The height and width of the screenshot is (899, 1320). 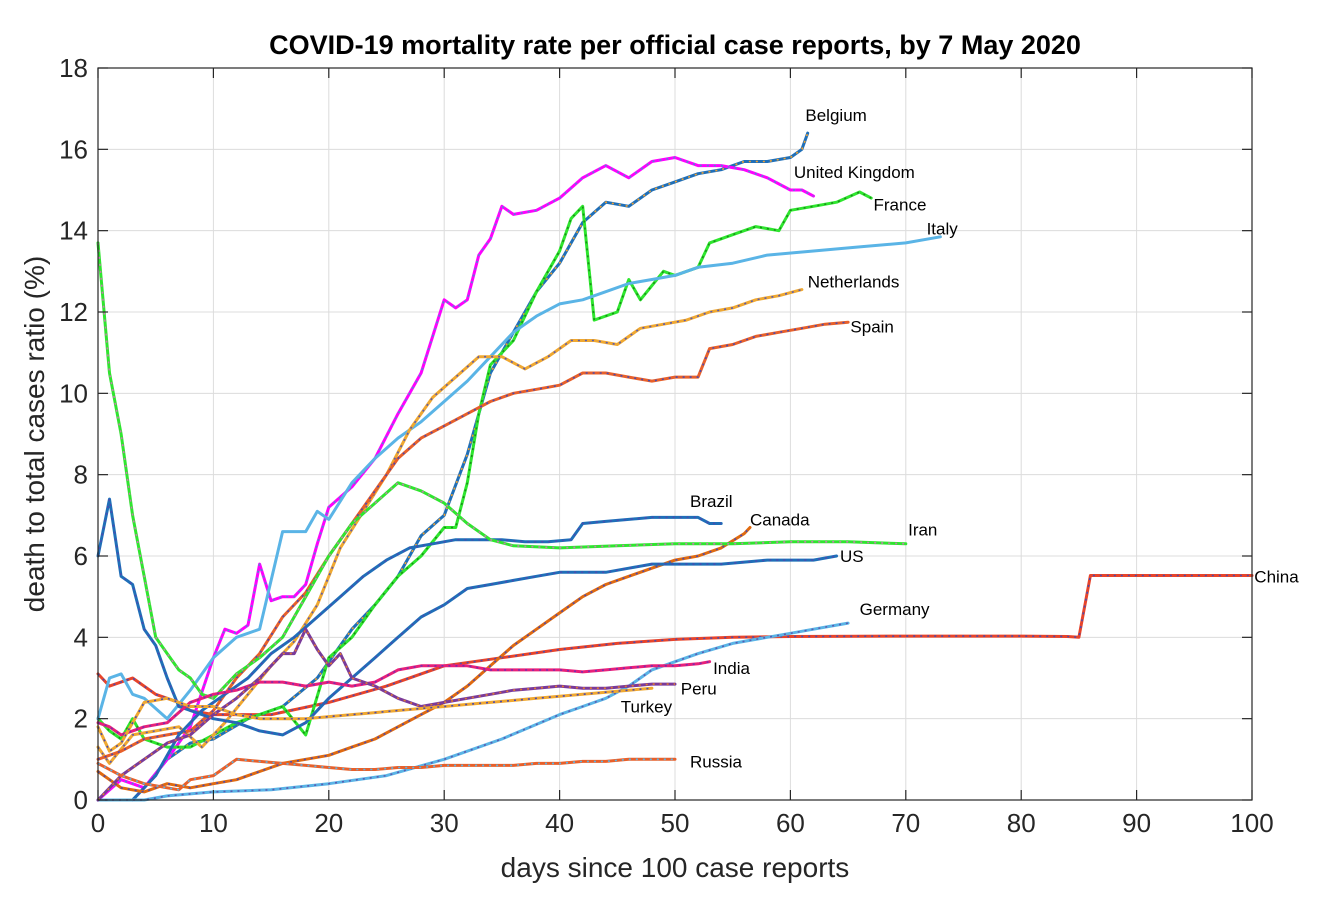 What do you see at coordinates (852, 556) in the screenshot?
I see `series-label-us: US` at bounding box center [852, 556].